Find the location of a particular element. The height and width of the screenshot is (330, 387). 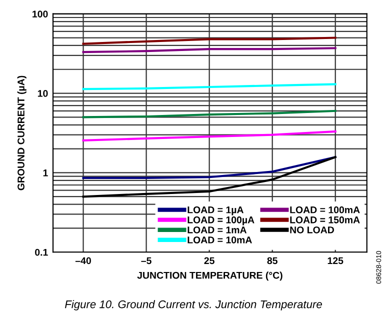

y-tick-label: 10 is located at coordinates (43, 93).